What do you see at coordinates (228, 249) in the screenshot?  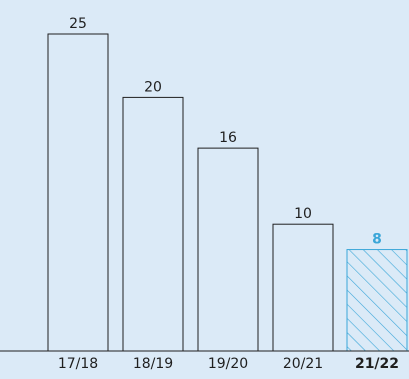 I see `bar-19/20` at bounding box center [228, 249].